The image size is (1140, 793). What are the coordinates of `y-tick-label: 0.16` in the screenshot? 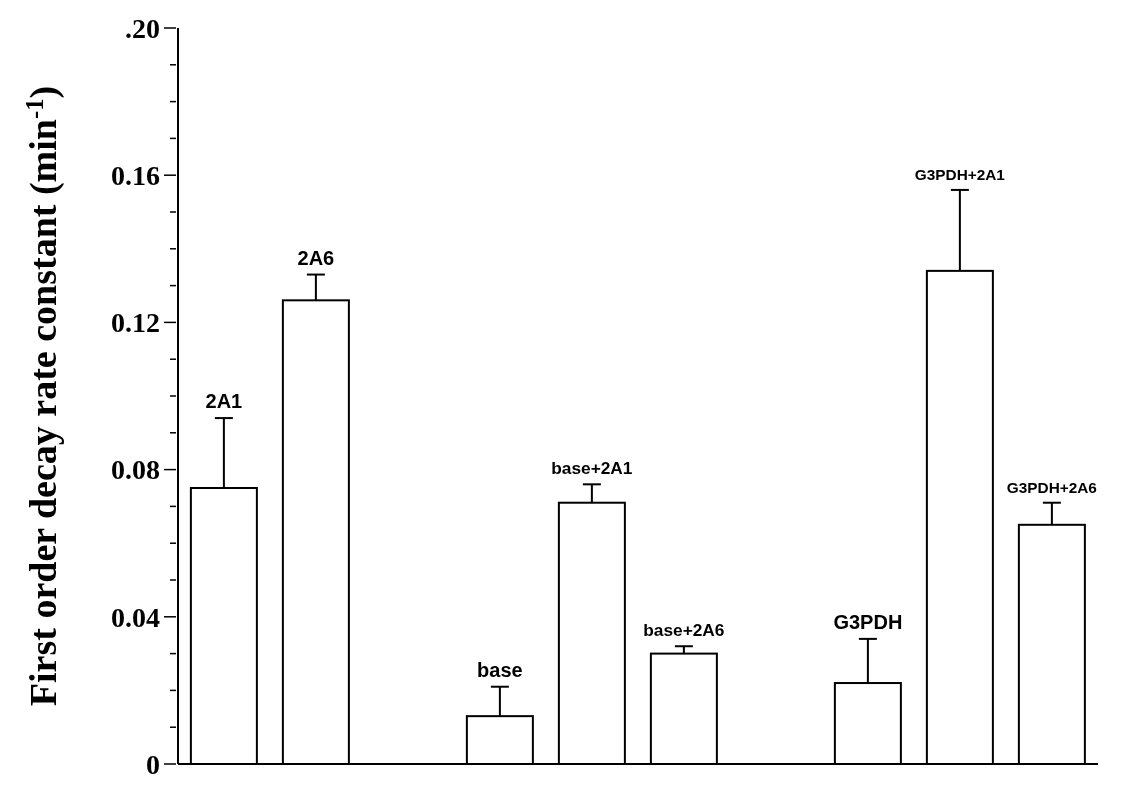 It's located at (135, 175).